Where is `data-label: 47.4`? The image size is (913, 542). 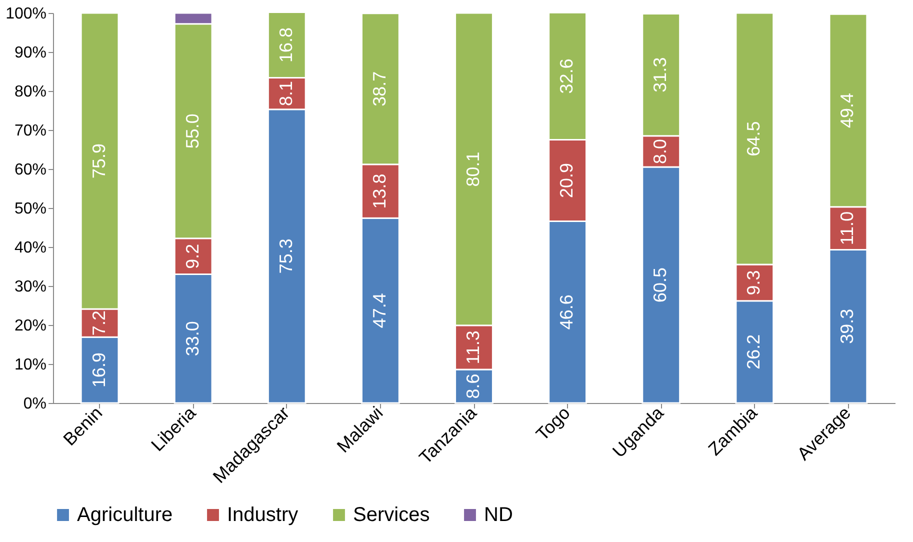 data-label: 47.4 is located at coordinates (379, 310).